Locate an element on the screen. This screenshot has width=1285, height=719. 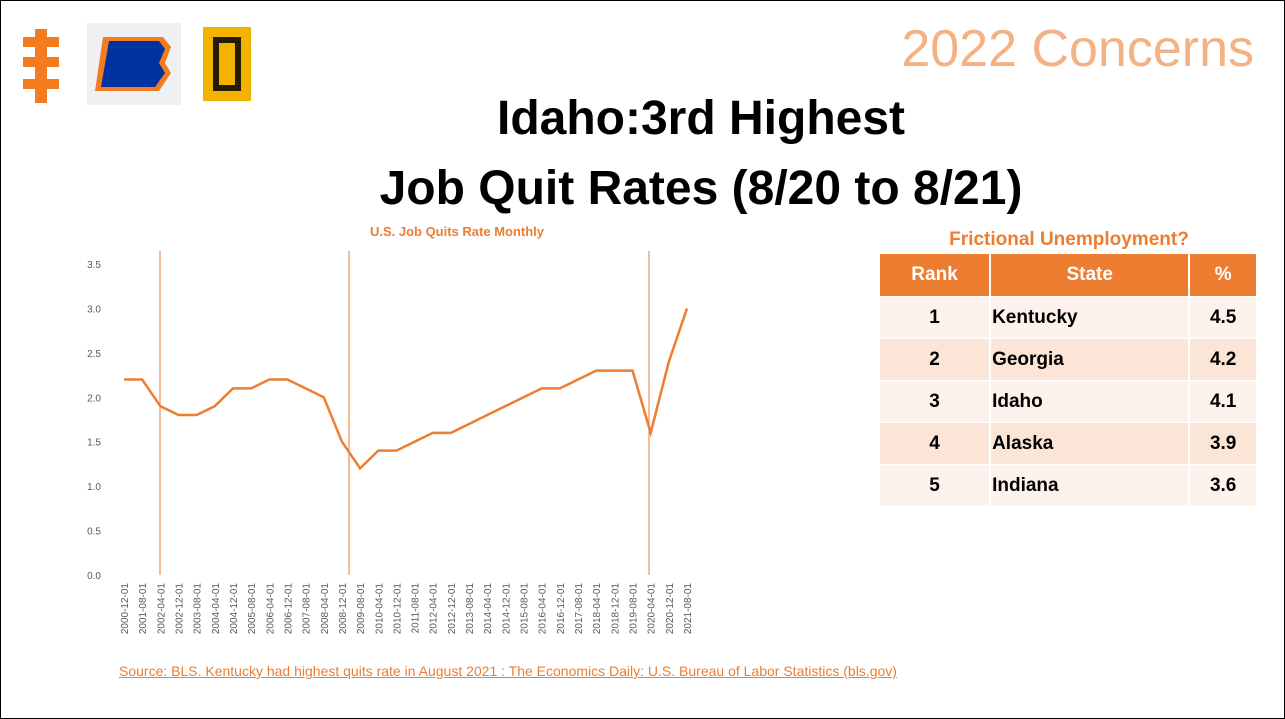
header-row: Rank State% is located at coordinates (1069, 275).